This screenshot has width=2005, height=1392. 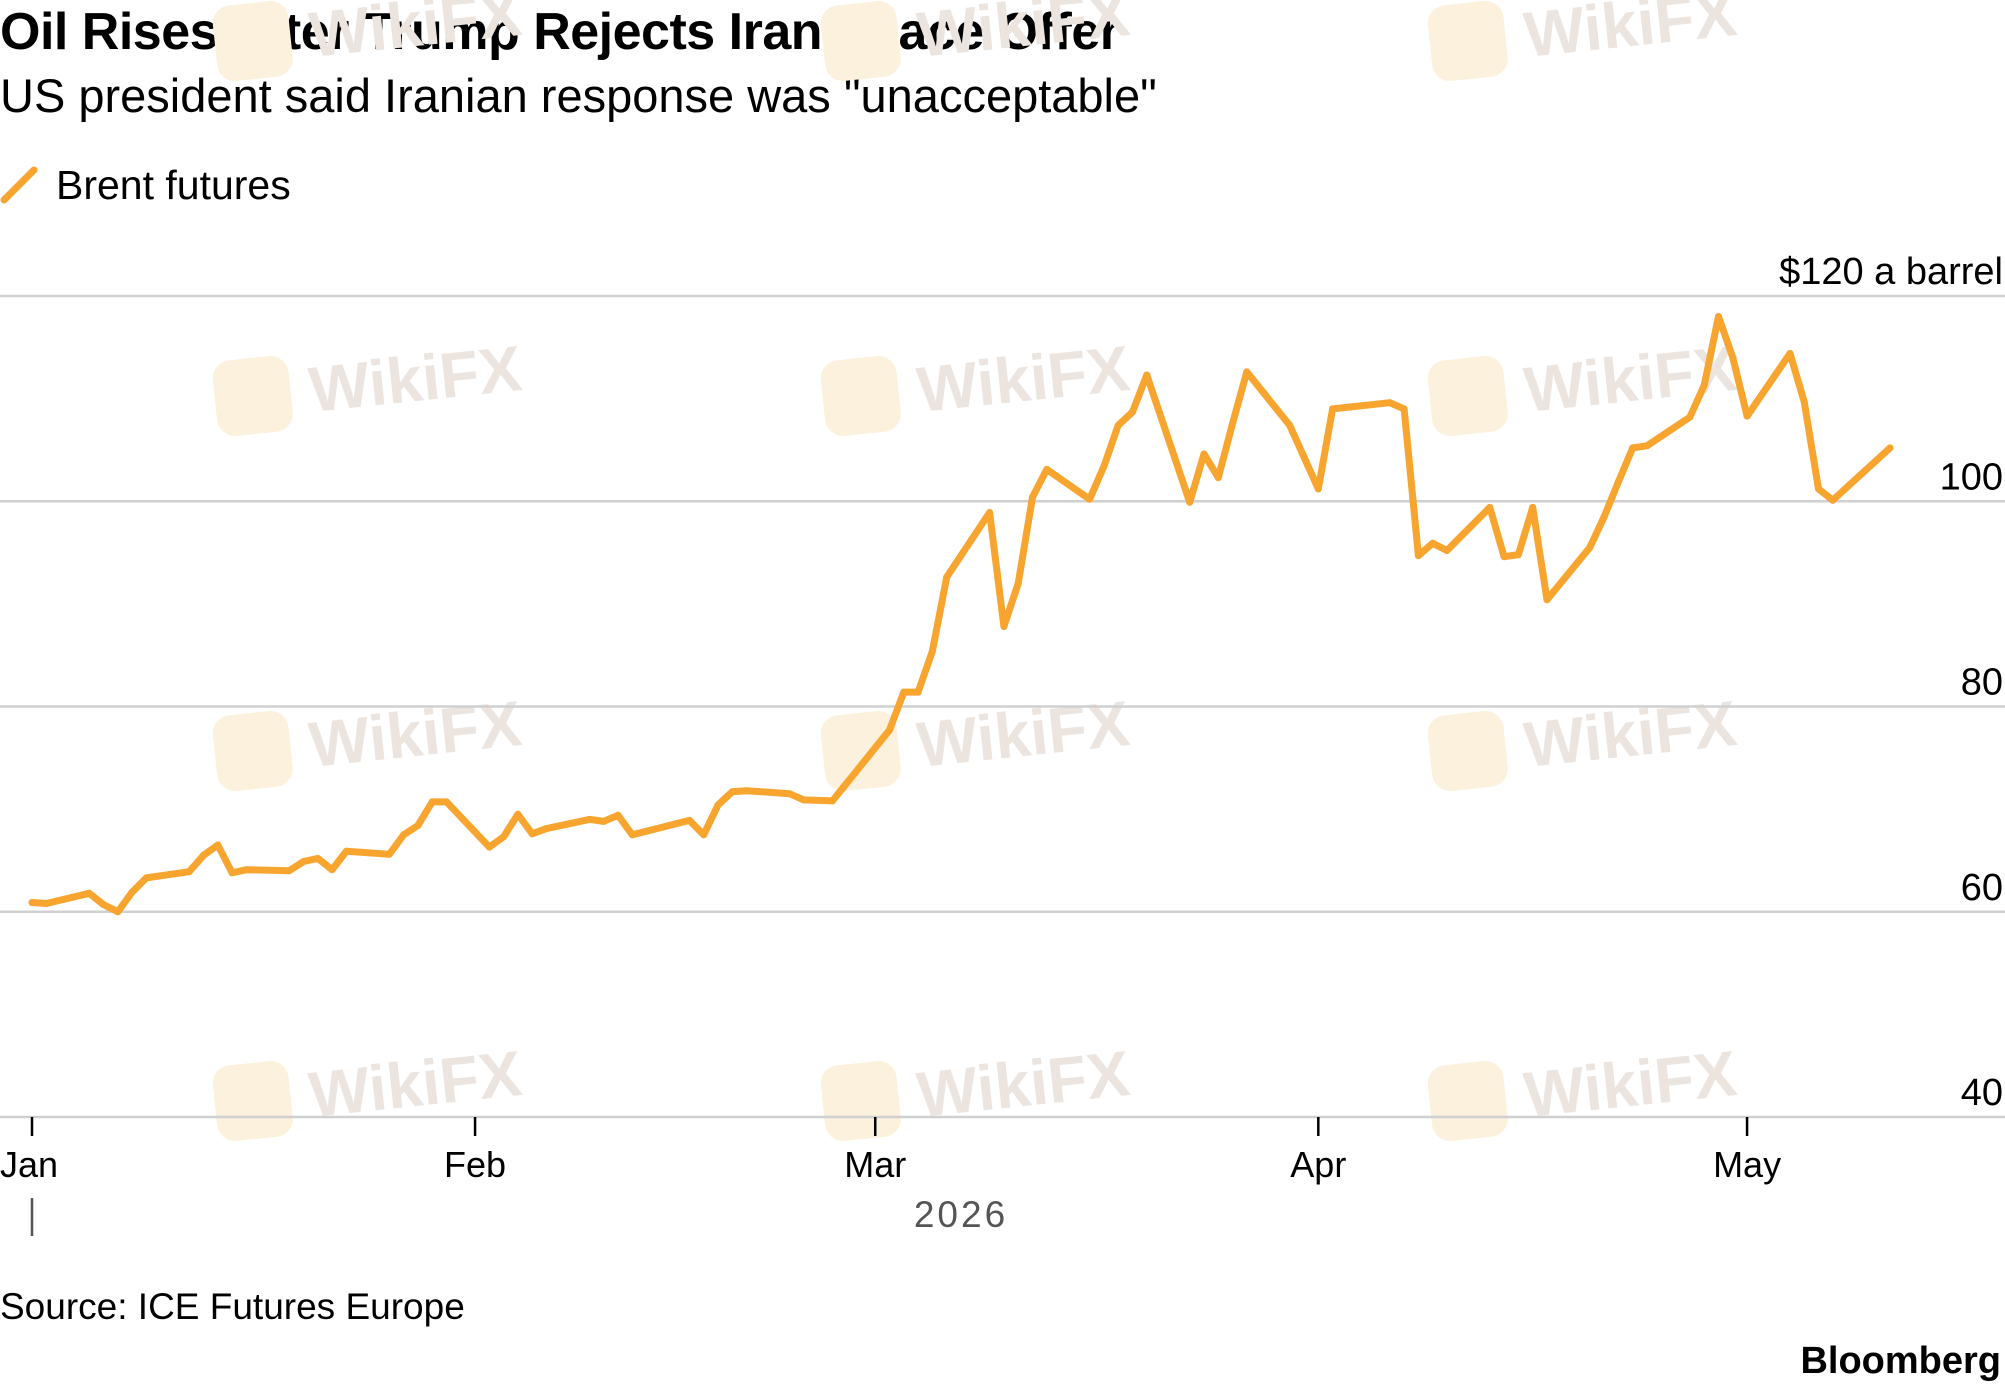 I want to click on x-tick-label: May, so click(x=1747, y=1164).